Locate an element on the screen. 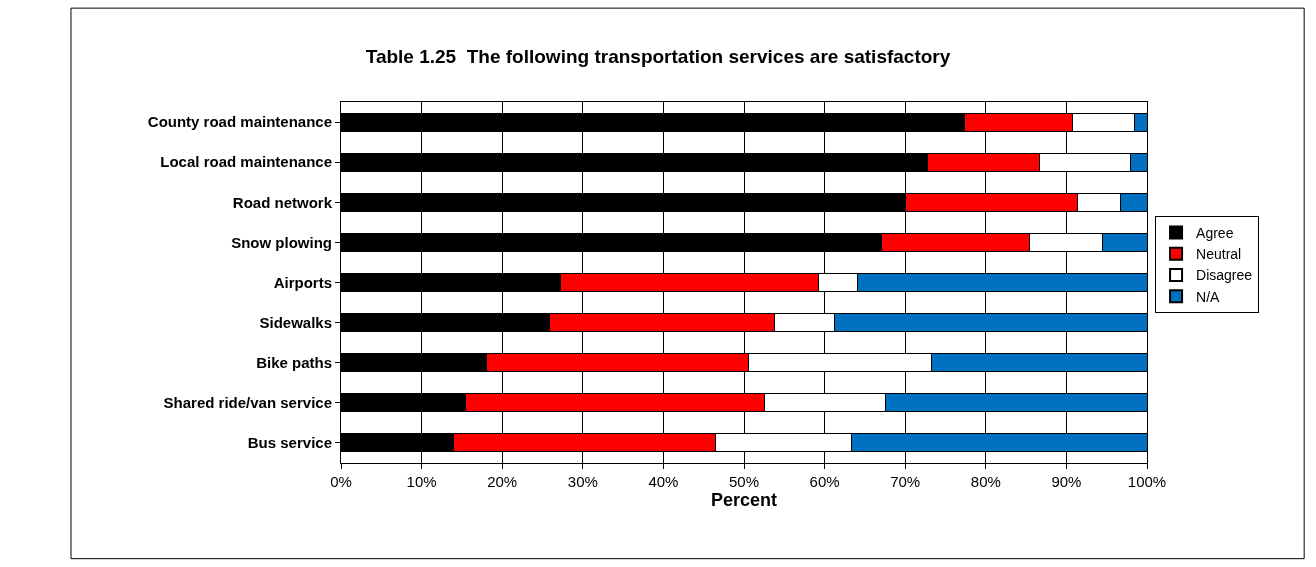 Image resolution: width=1316 pixels, height=567 pixels. y-tick-label: Shared ride/van service is located at coordinates (247, 403).